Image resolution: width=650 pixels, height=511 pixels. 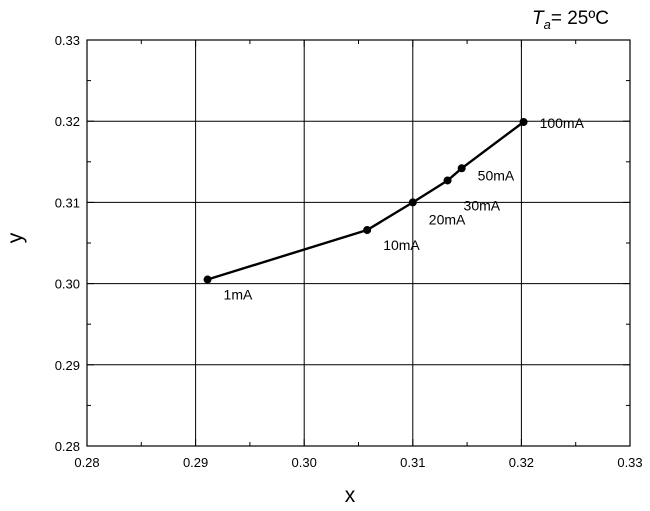 I want to click on point-label: 30mA, so click(x=482, y=205).